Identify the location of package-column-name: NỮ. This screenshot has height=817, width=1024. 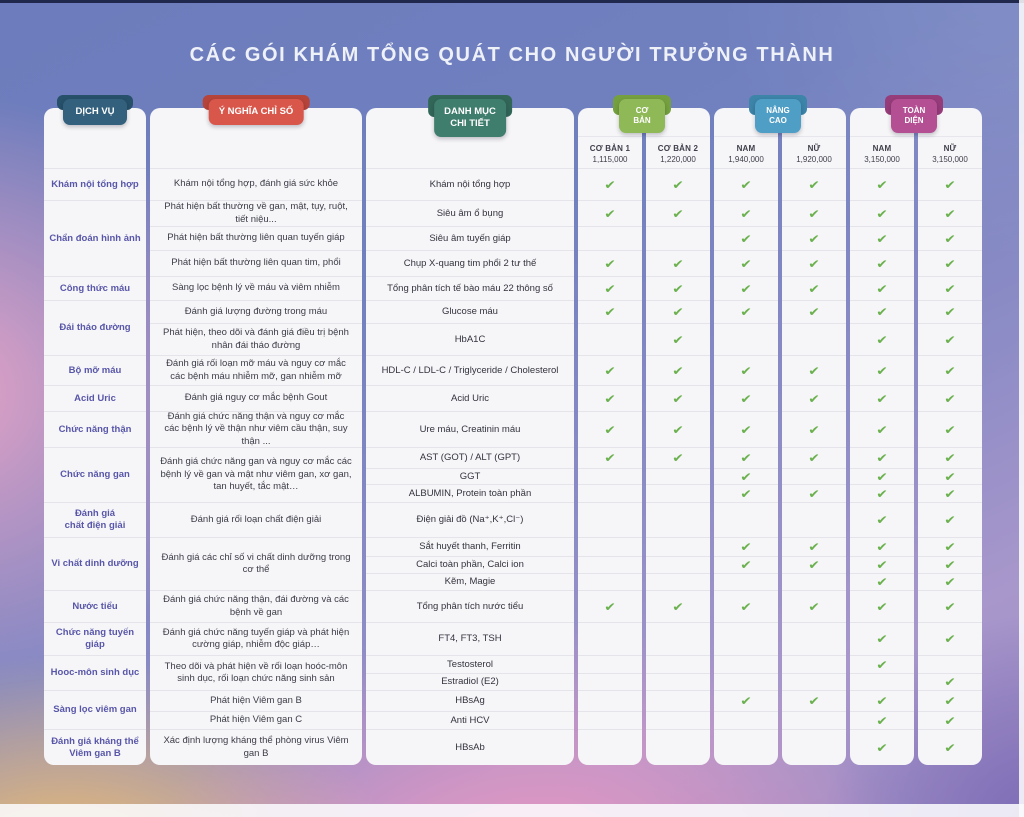
(814, 148).